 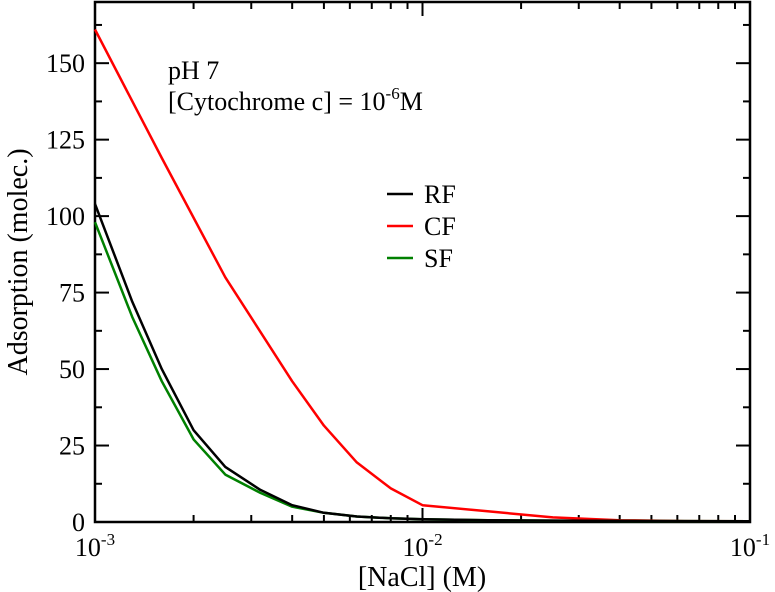 What do you see at coordinates (393, 93) in the screenshot?
I see `annotation-concentration-exponent: -6` at bounding box center [393, 93].